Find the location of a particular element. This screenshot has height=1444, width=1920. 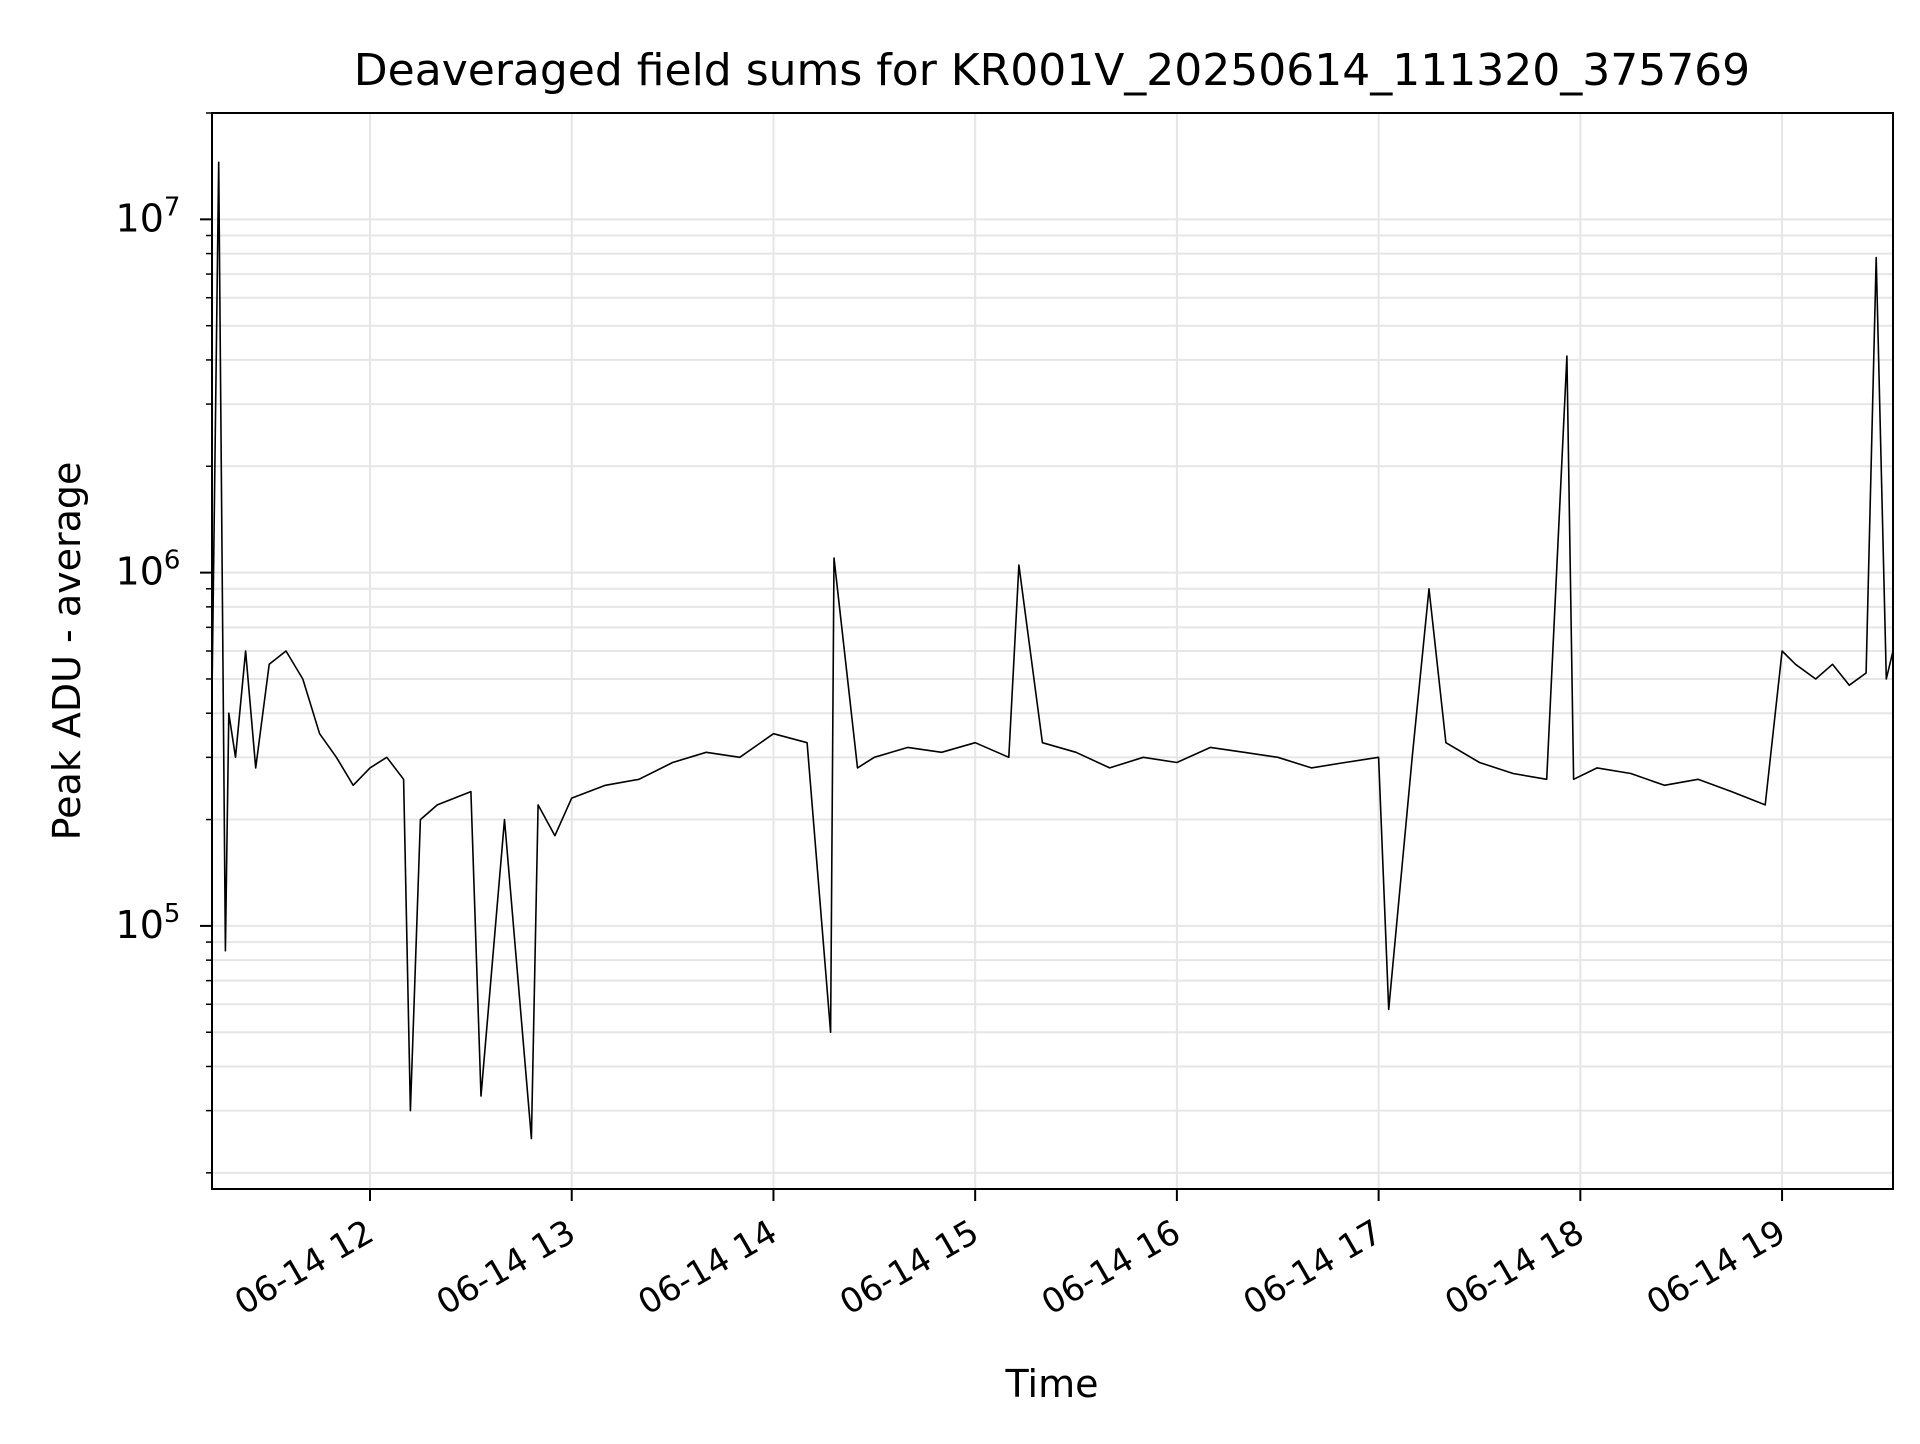

x-axis-label: Time is located at coordinates (1052, 1384).